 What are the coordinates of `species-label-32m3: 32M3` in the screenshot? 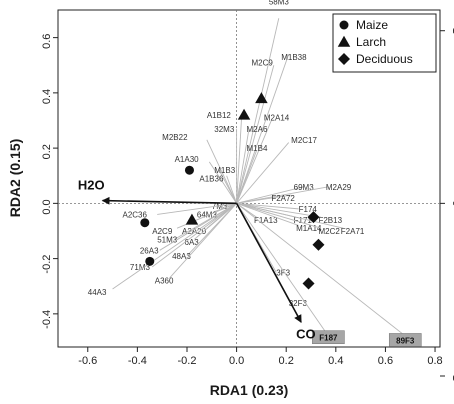 It's located at (224, 129).